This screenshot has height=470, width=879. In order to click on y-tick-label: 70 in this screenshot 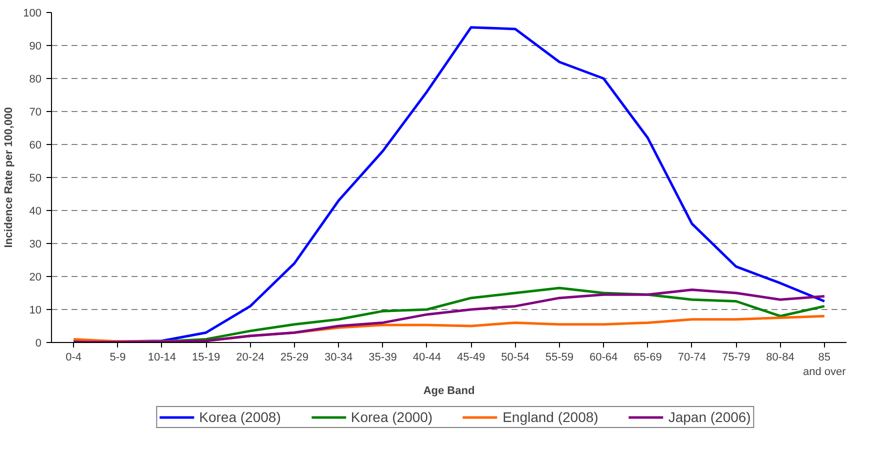, I will do `click(35, 112)`.